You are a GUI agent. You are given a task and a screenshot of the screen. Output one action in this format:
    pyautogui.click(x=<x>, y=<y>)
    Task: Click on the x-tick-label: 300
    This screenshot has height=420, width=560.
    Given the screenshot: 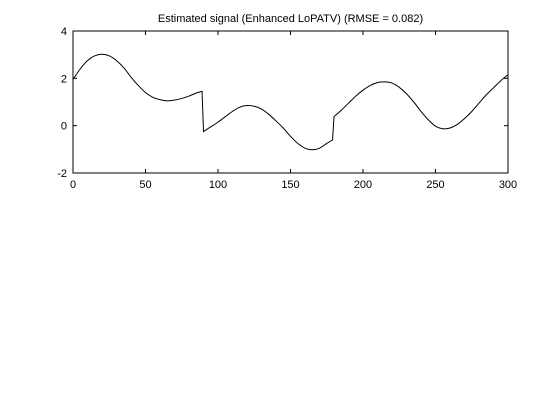 What is the action you would take?
    pyautogui.click(x=508, y=185)
    